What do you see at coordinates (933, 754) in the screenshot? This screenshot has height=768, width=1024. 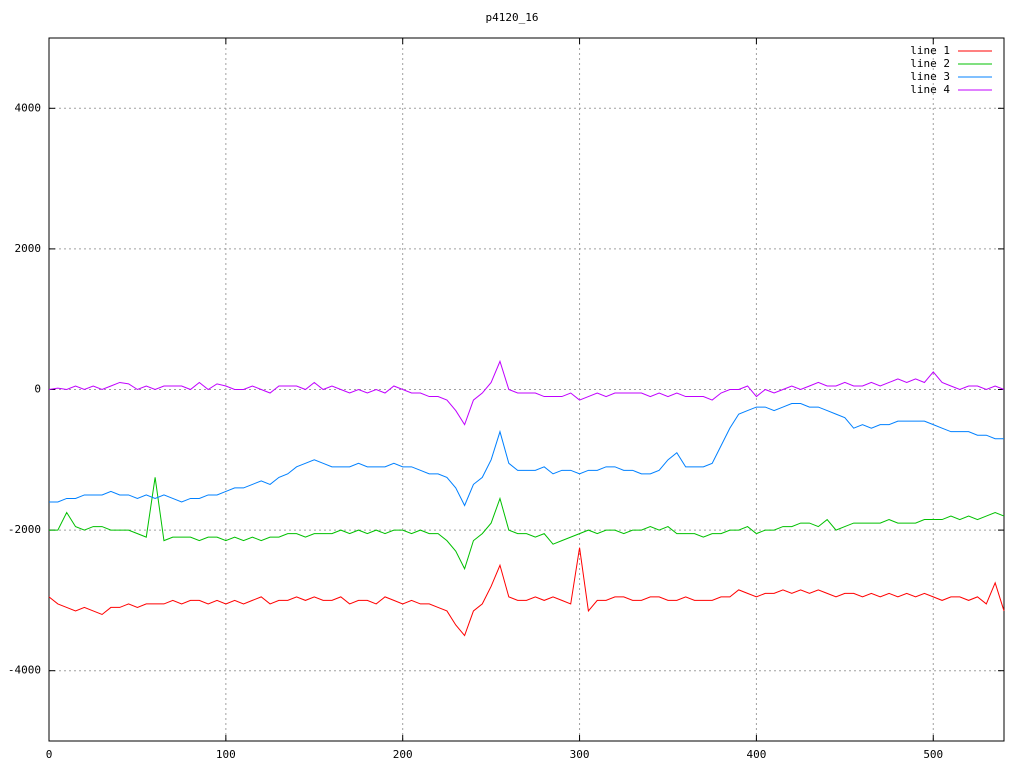 I see `x-tick-label: 500` at bounding box center [933, 754].